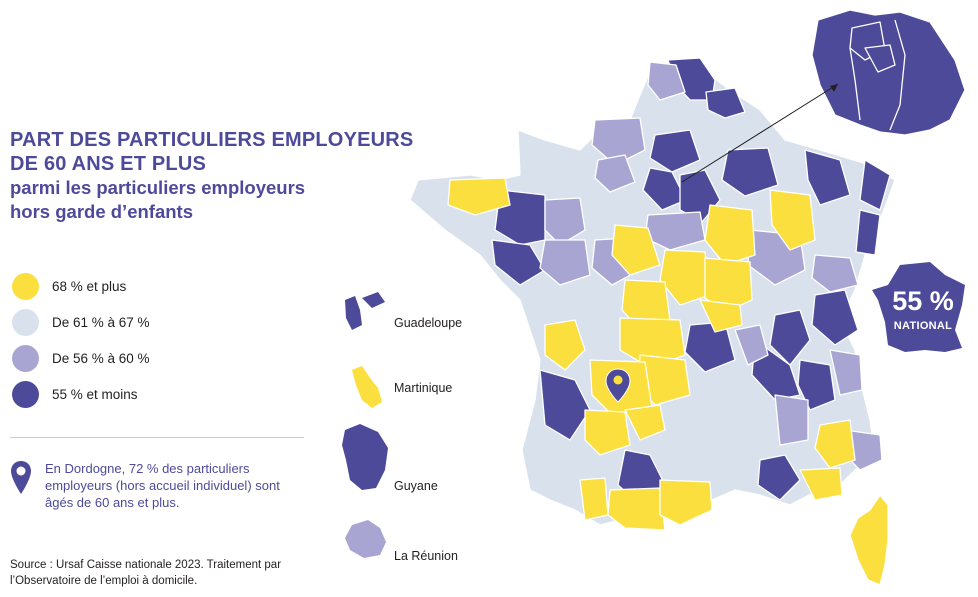  I want to click on legend-swatch-lavender, so click(25, 358).